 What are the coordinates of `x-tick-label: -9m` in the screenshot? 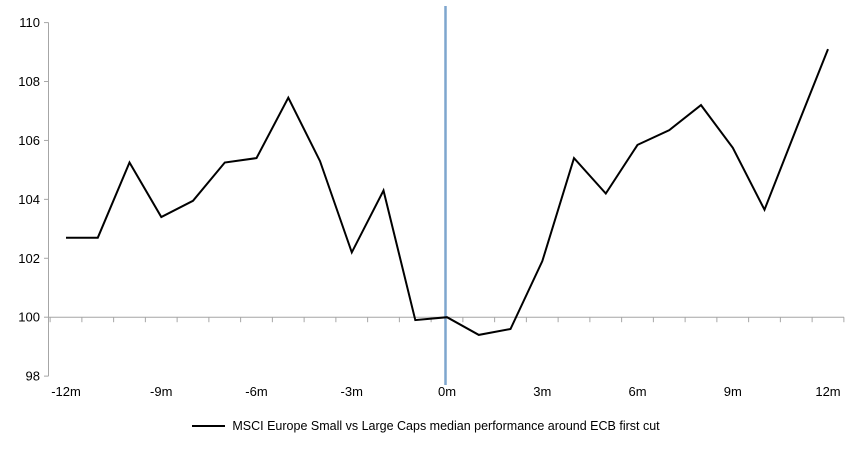 It's located at (161, 391).